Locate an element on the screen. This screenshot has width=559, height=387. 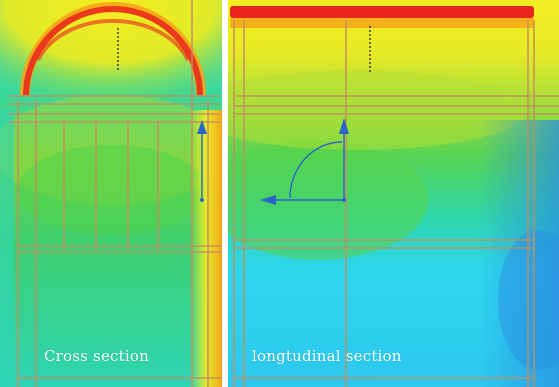
right-cool-zone is located at coordinates (518, 253).